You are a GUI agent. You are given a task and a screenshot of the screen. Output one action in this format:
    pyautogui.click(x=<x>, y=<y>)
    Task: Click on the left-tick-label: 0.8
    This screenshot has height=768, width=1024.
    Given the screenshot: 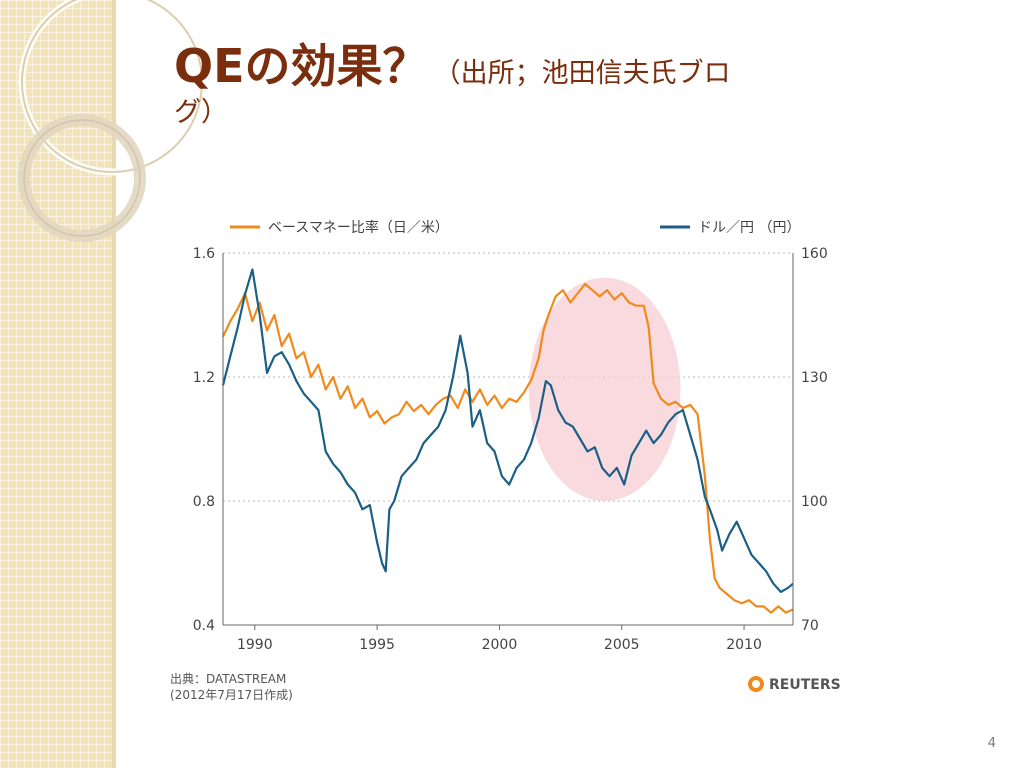 What is the action you would take?
    pyautogui.click(x=204, y=502)
    